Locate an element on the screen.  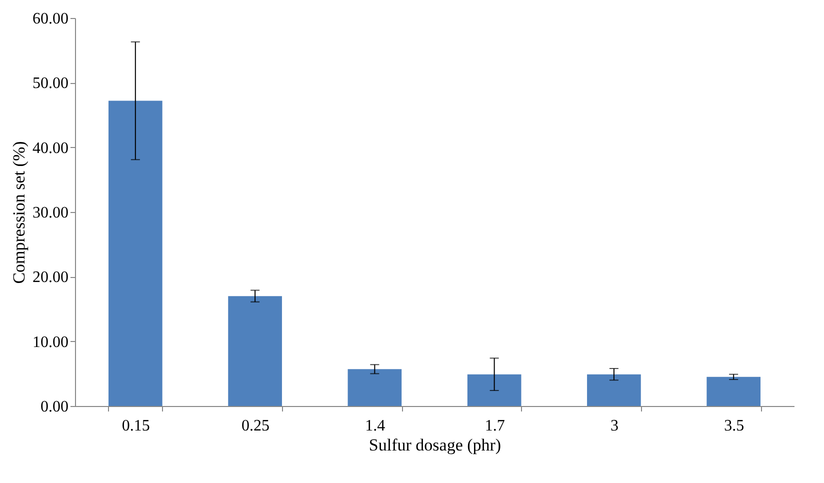
y-axis-title: Compression set (%) is located at coordinates (19, 212).